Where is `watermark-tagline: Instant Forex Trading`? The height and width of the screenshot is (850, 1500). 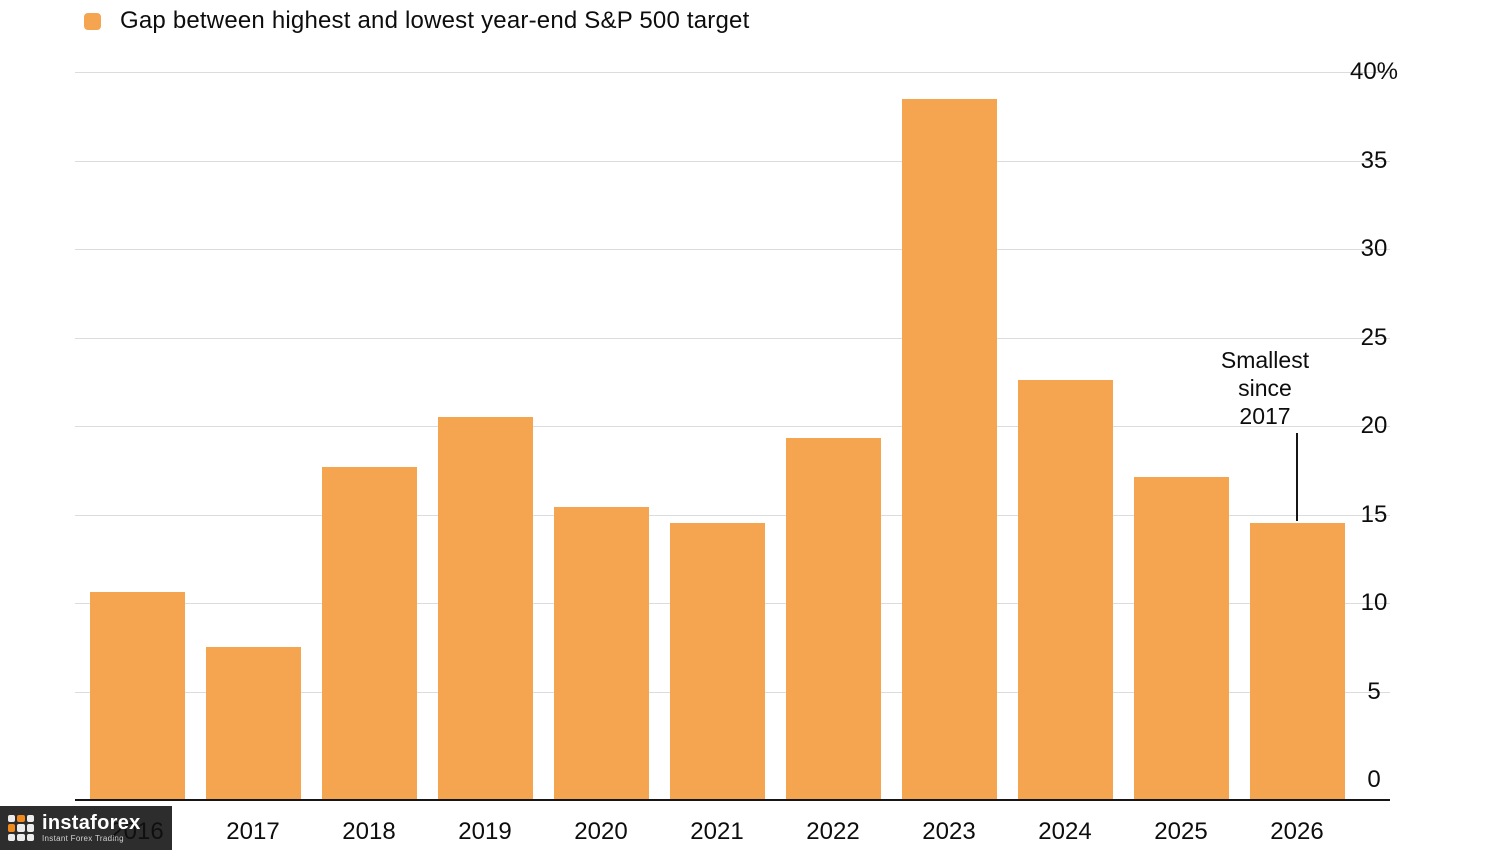
watermark-tagline: Instant Forex Trading is located at coordinates (83, 838).